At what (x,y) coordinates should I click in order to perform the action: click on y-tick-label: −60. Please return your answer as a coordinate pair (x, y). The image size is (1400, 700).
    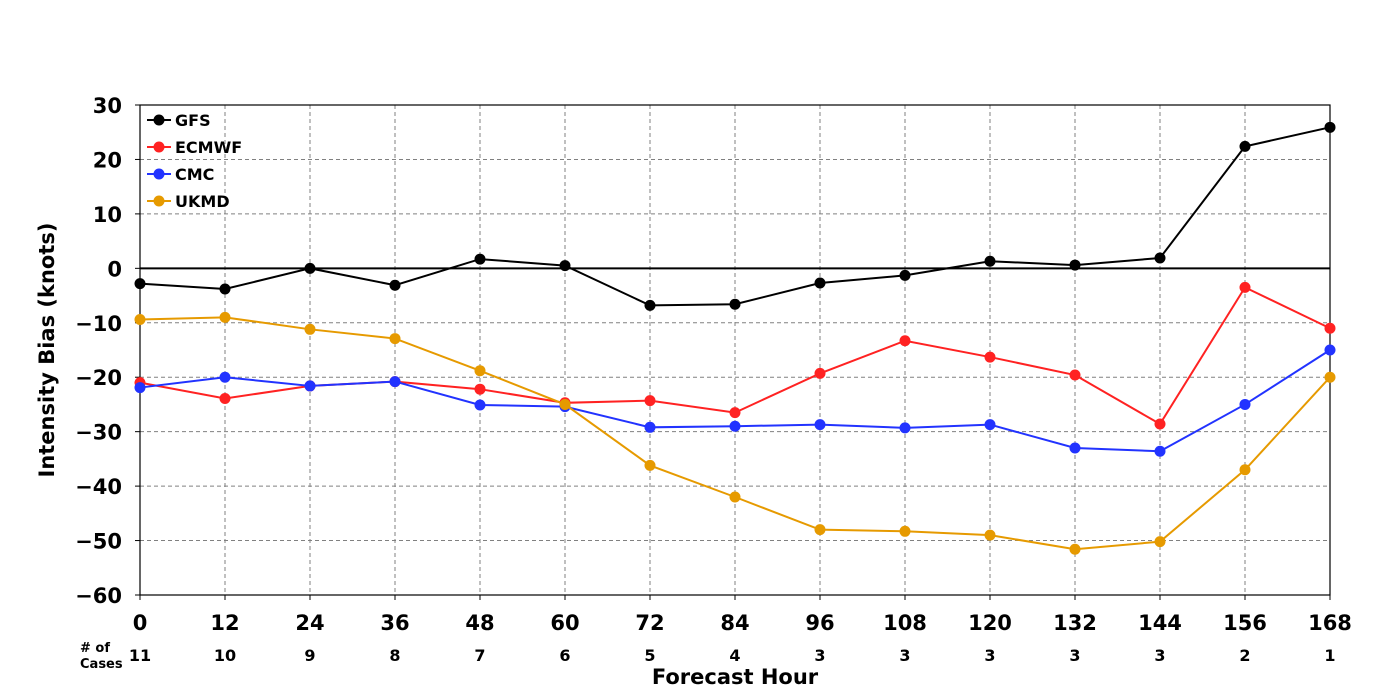
    Looking at the image, I should click on (98, 596).